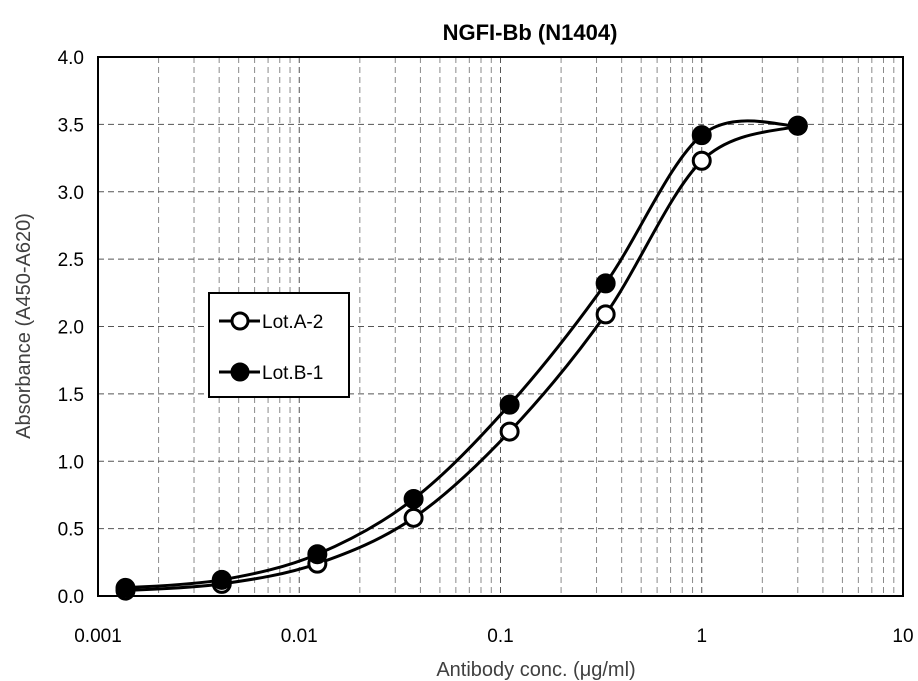 The width and height of the screenshot is (918, 681). What do you see at coordinates (292, 373) in the screenshot?
I see `legend-label-lot-b-1: Lot.B-1` at bounding box center [292, 373].